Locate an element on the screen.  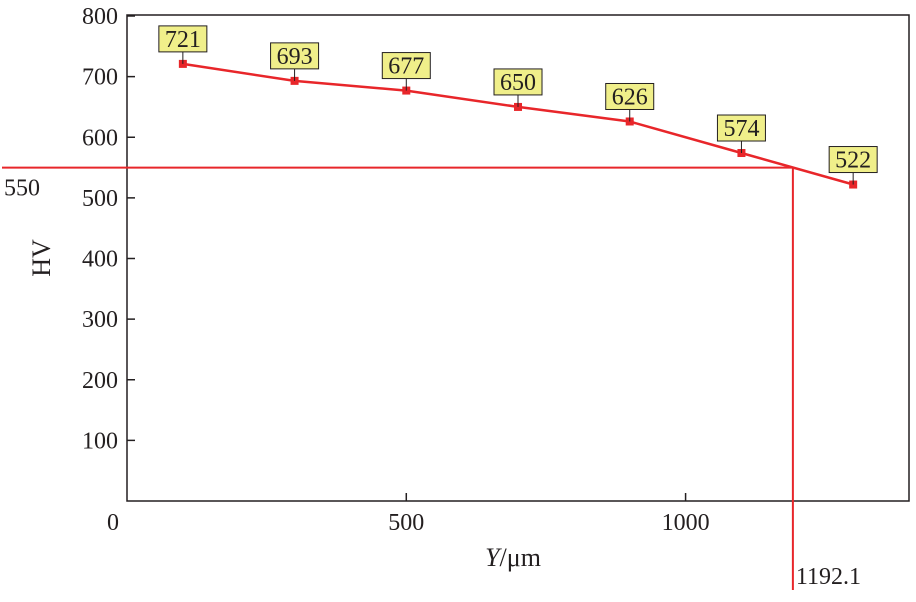
data-label: 693 is located at coordinates (295, 57).